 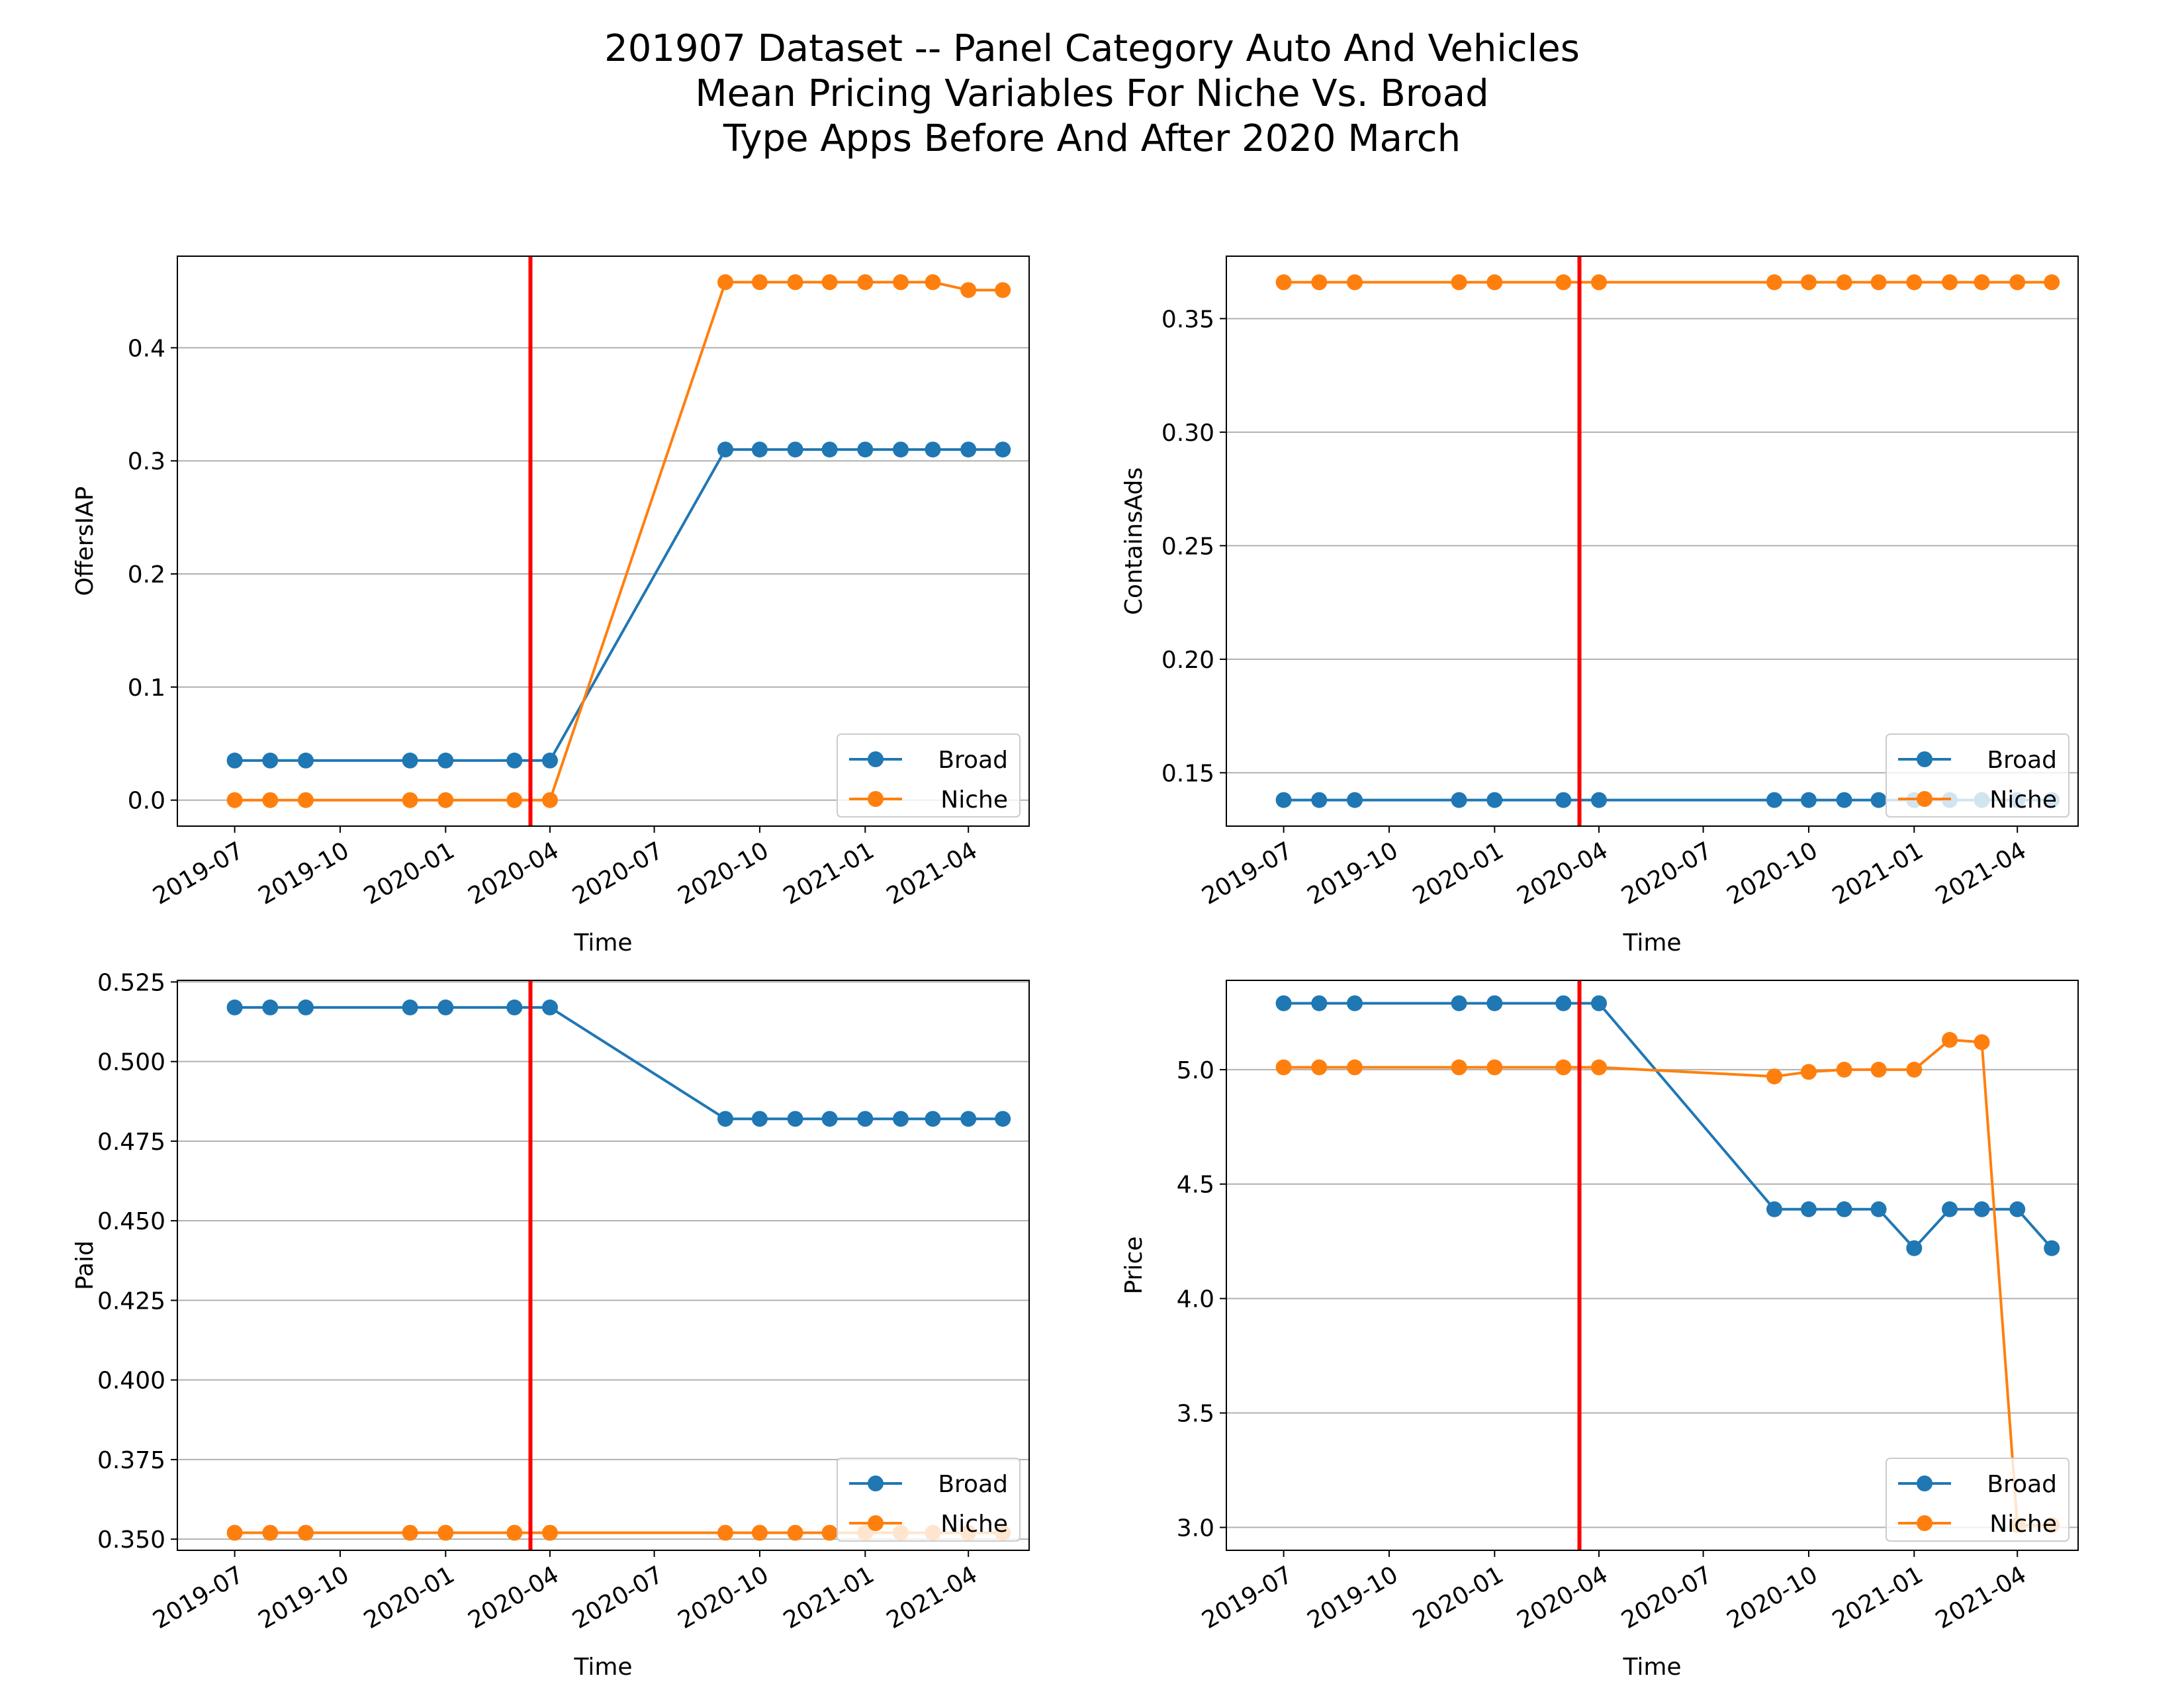 I want to click on y-tick-label: 0.0, so click(x=146, y=801).